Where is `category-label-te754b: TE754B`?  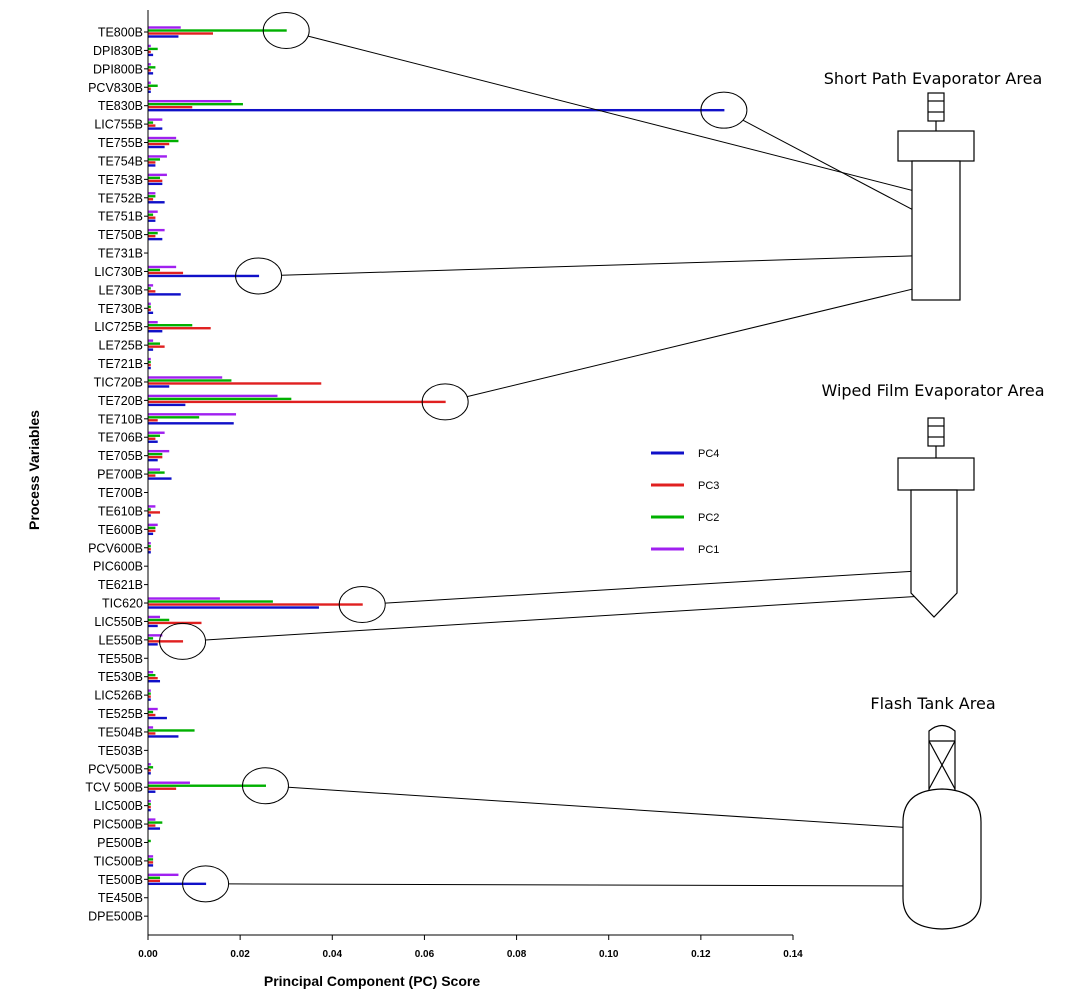 category-label-te754b: TE754B is located at coordinates (120, 161).